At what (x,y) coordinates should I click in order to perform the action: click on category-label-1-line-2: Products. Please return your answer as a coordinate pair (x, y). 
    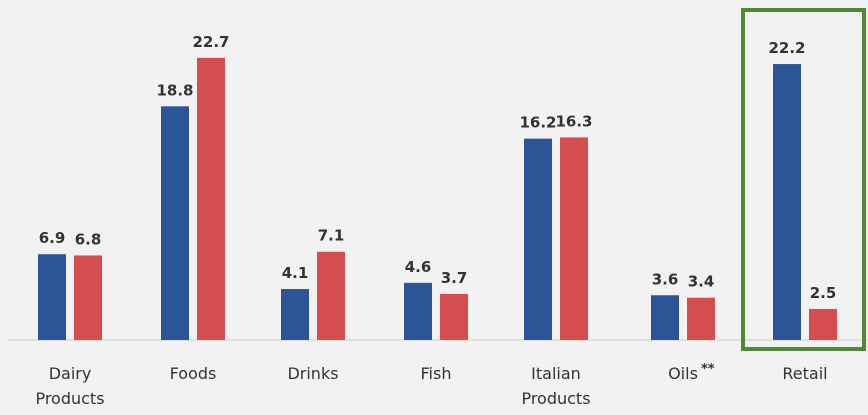
    Looking at the image, I should click on (69, 398).